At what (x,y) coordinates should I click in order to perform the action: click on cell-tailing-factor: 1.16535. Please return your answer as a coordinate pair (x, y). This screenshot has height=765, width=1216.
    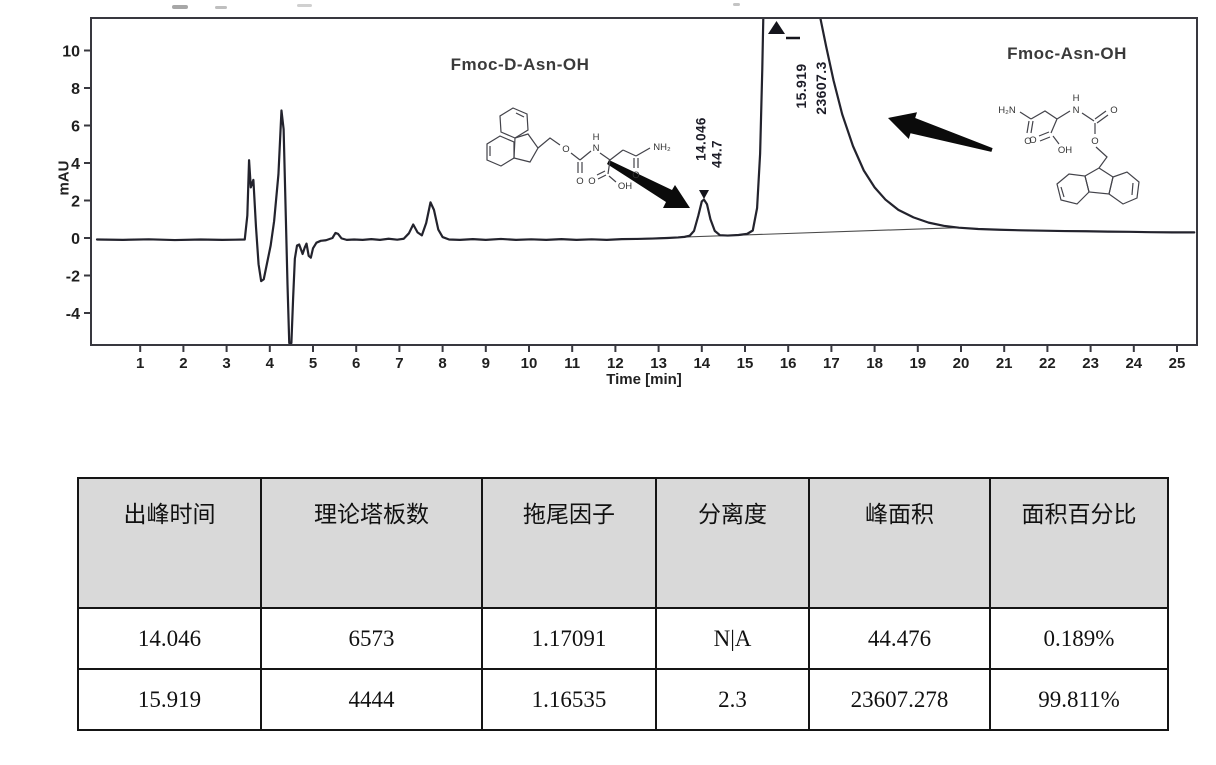
    Looking at the image, I should click on (569, 699).